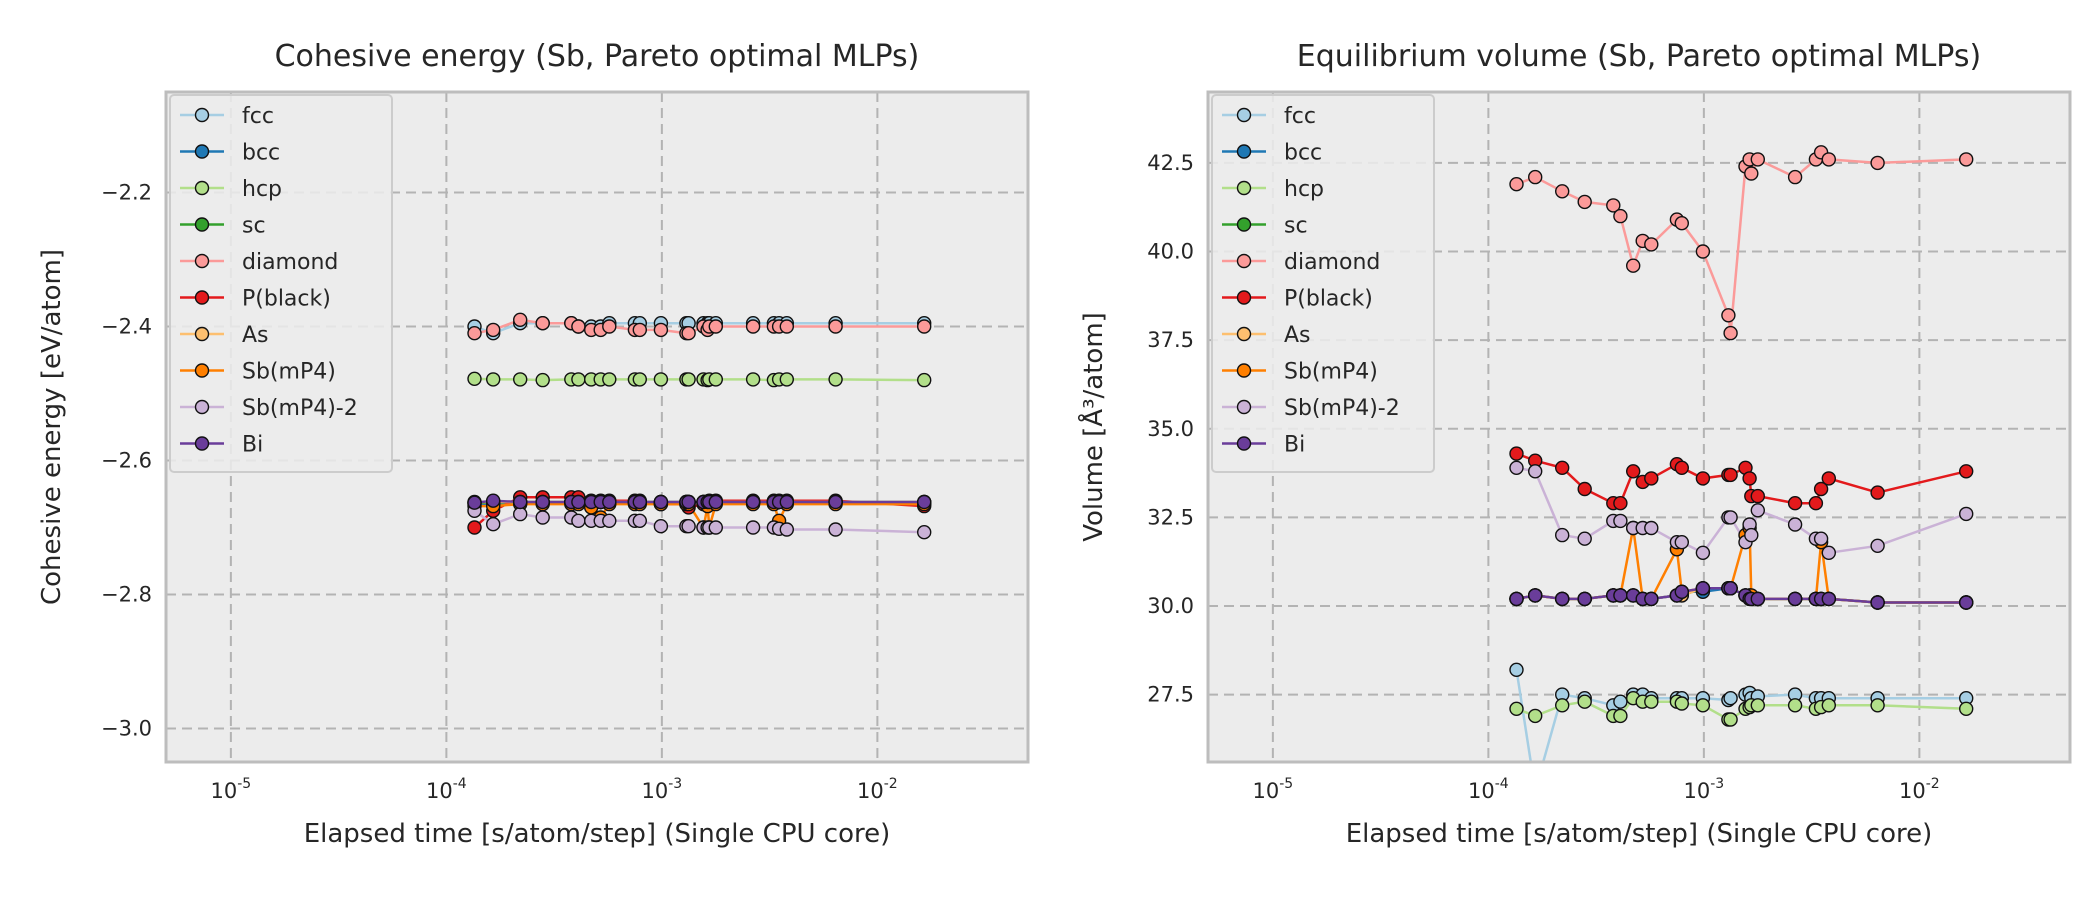  Describe the element at coordinates (126, 327) in the screenshot. I see `y-tick-label: −2.4` at that location.